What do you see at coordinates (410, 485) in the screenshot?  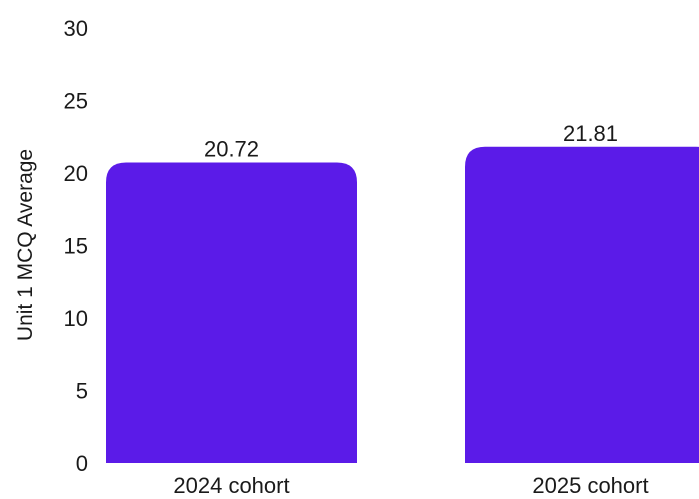 I see `x-axis-ticks: 2024 cohort 2025 cohort` at bounding box center [410, 485].